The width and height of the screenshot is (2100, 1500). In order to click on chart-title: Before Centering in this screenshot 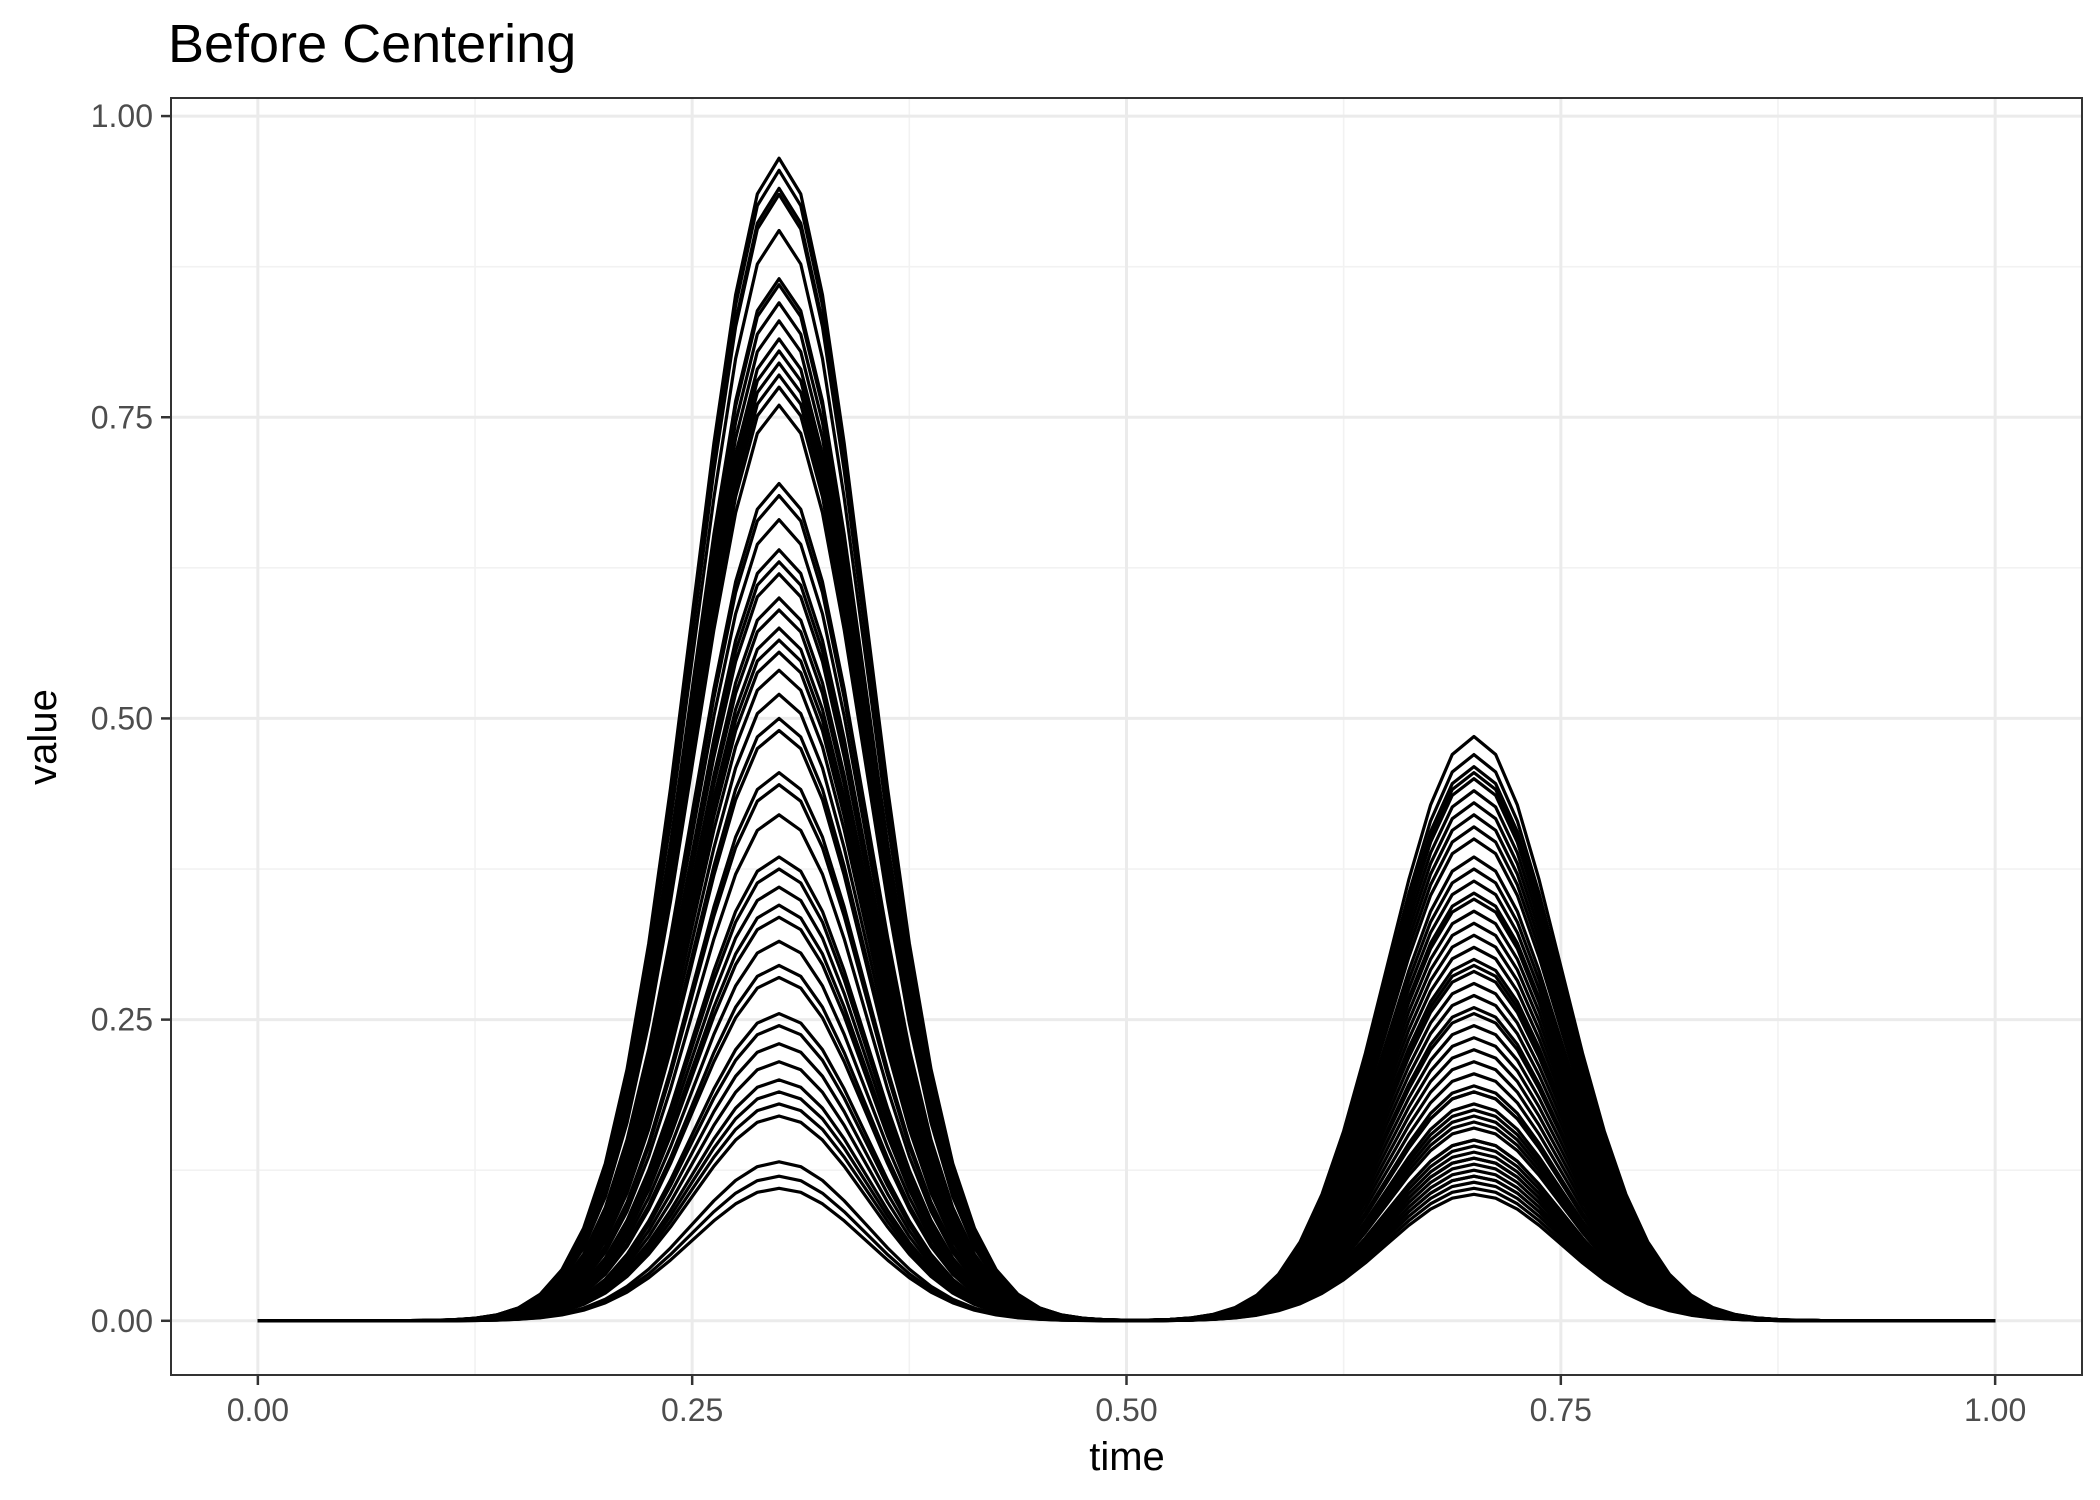, I will do `click(372, 44)`.